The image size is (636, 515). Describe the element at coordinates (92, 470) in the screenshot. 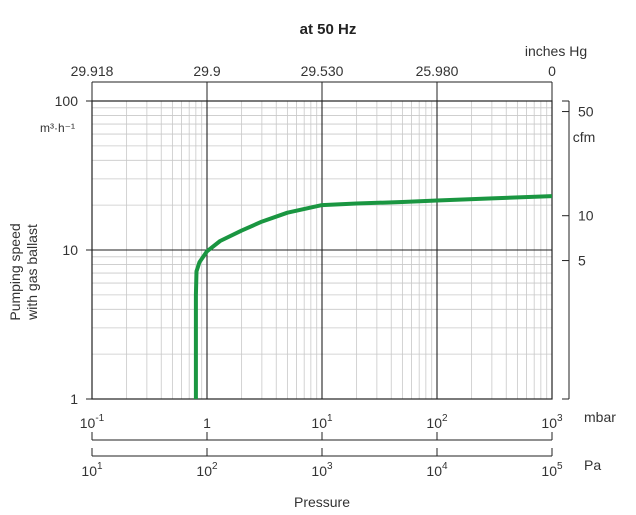

I see `pa-tick-label: 10¹` at that location.